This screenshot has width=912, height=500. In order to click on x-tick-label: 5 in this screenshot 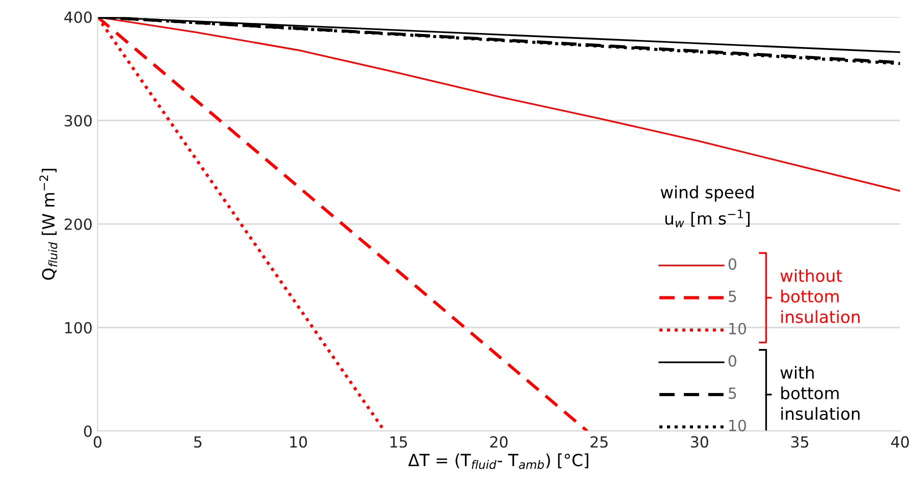, I will do `click(198, 442)`.